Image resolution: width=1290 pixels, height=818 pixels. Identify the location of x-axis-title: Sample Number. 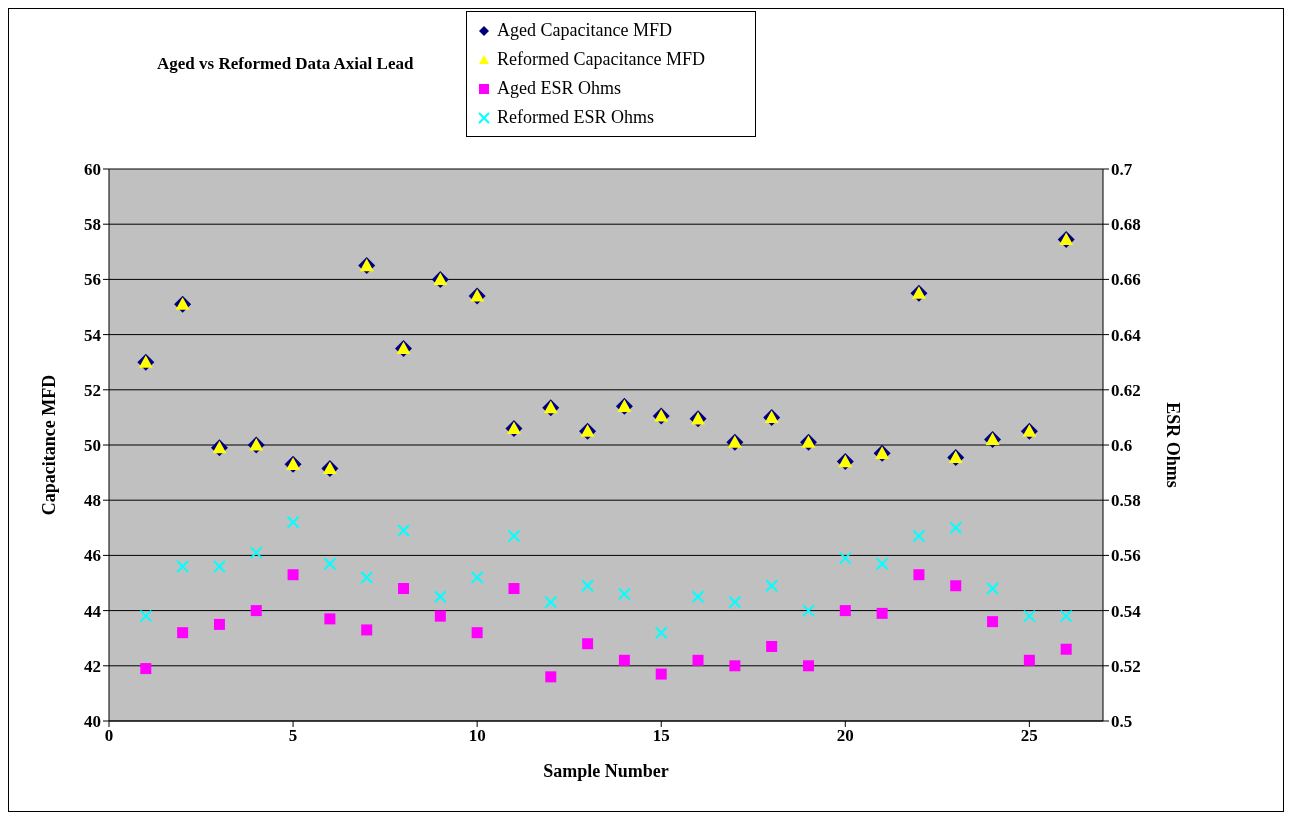
(606, 771).